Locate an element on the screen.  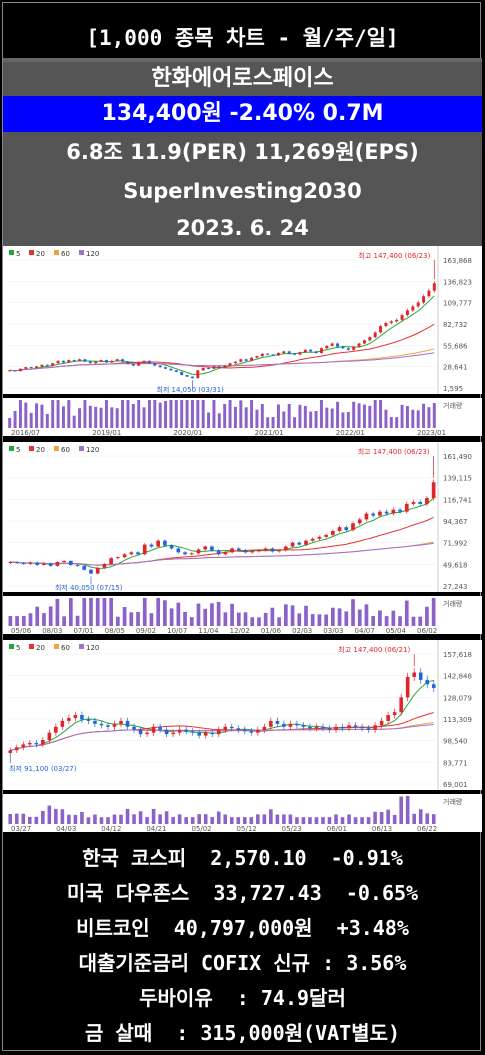
y-tick-label: 98,540 is located at coordinates (455, 742).